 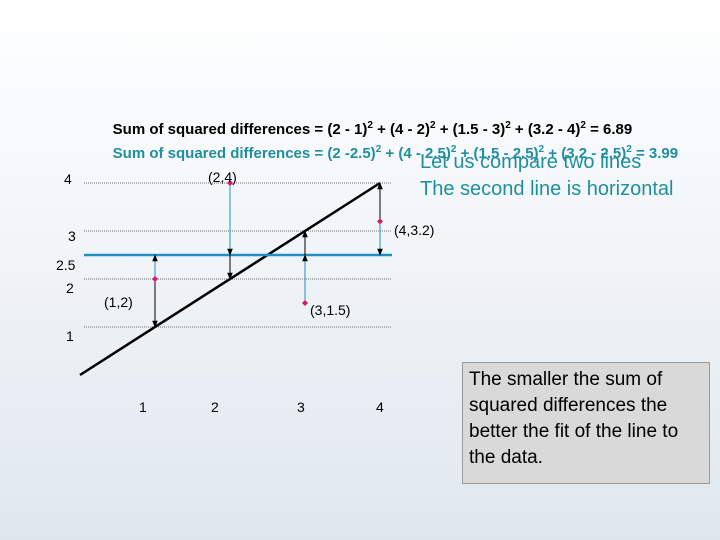 What do you see at coordinates (70, 336) in the screenshot?
I see `y-tick-1: 1` at bounding box center [70, 336].